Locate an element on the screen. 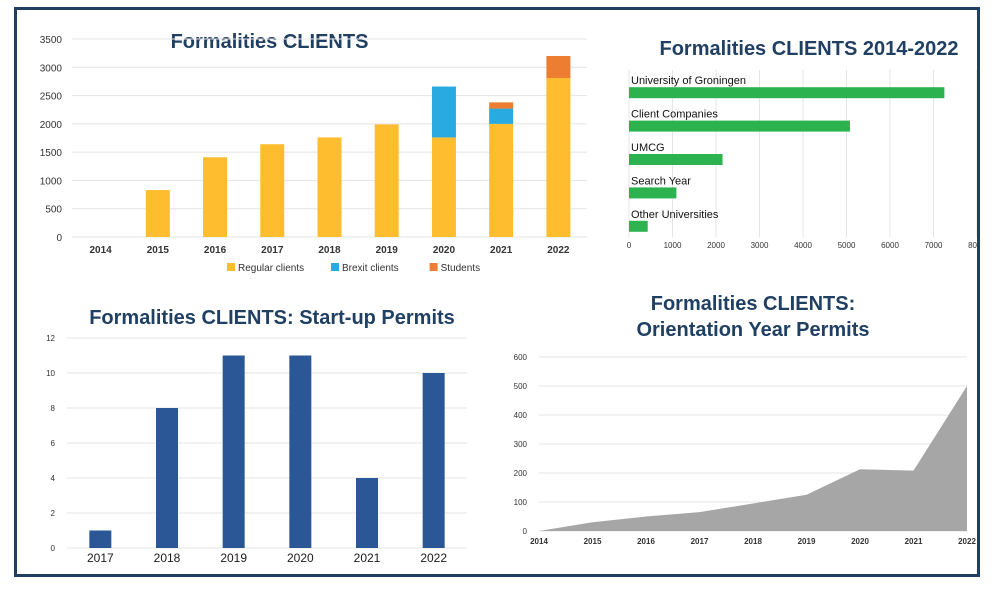 This screenshot has width=1000, height=595. y-tick-label: 600 is located at coordinates (521, 357).